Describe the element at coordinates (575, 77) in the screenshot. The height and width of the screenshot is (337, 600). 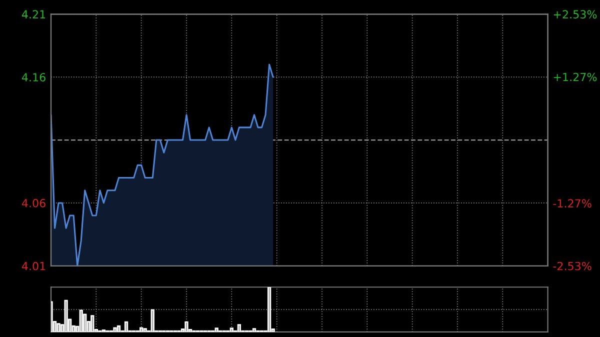
I see `y2-tick-label: +1.27%` at that location.